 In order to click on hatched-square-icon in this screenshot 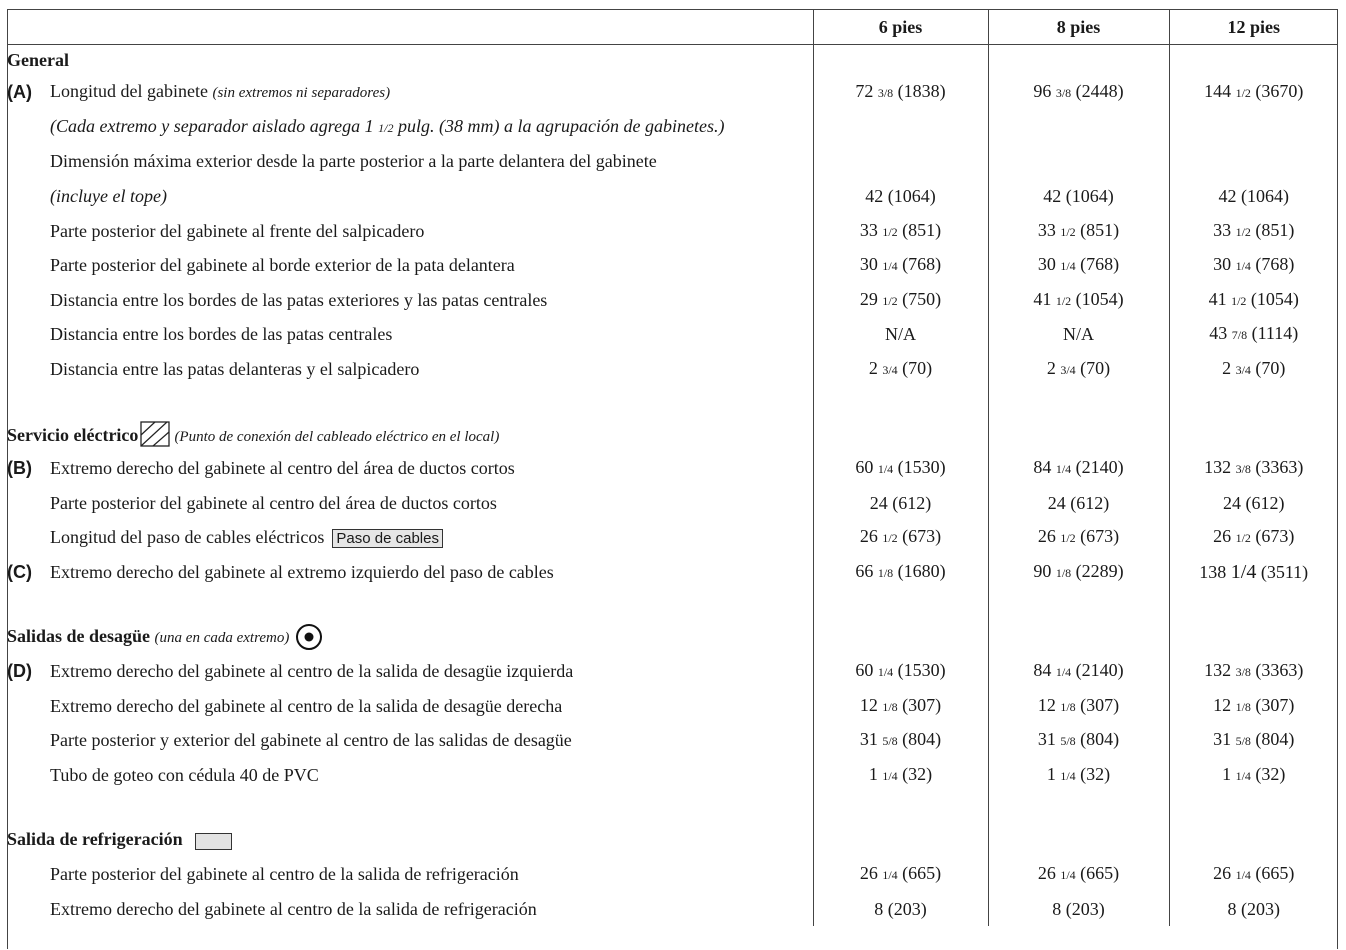, I will do `click(155, 433)`.